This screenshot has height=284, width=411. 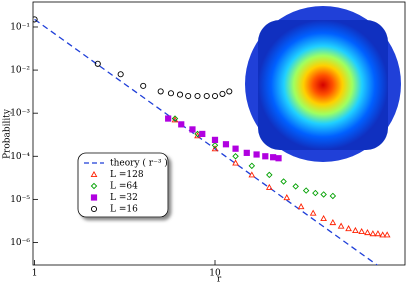 I want to click on y-tick-label: 10⁻⁵, so click(x=20, y=200).